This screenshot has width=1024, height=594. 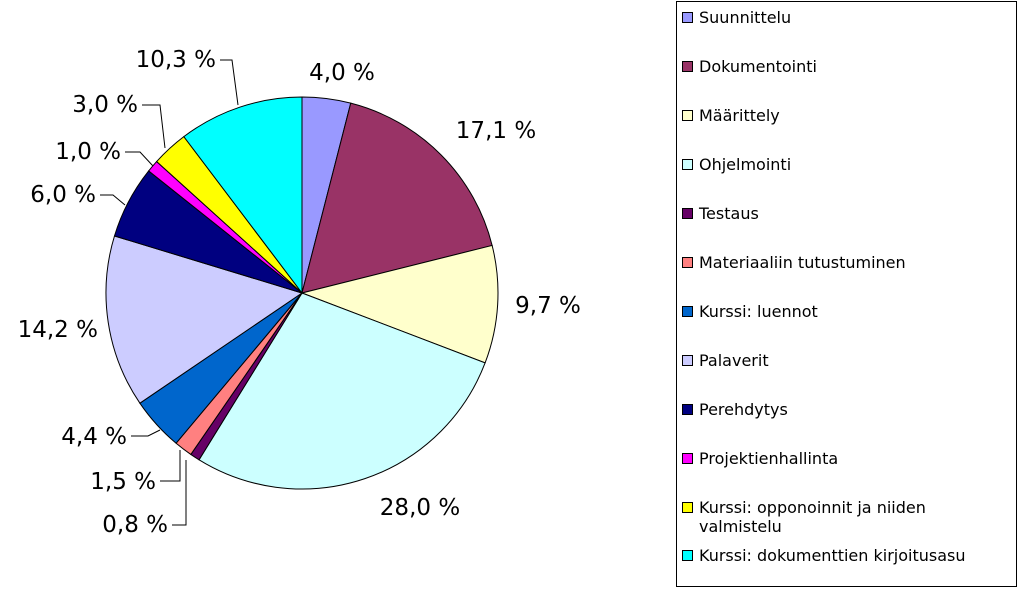 What do you see at coordinates (846, 66) in the screenshot?
I see `legend-item: Dokumentointi` at bounding box center [846, 66].